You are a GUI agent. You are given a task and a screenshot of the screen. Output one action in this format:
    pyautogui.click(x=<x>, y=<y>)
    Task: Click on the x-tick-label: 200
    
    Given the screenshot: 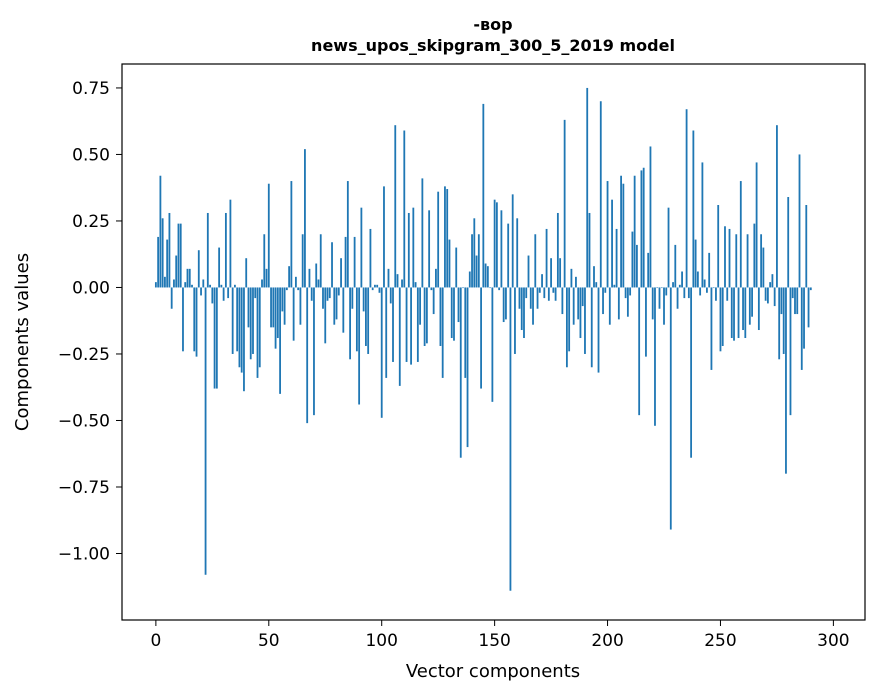 What is the action you would take?
    pyautogui.click(x=607, y=641)
    